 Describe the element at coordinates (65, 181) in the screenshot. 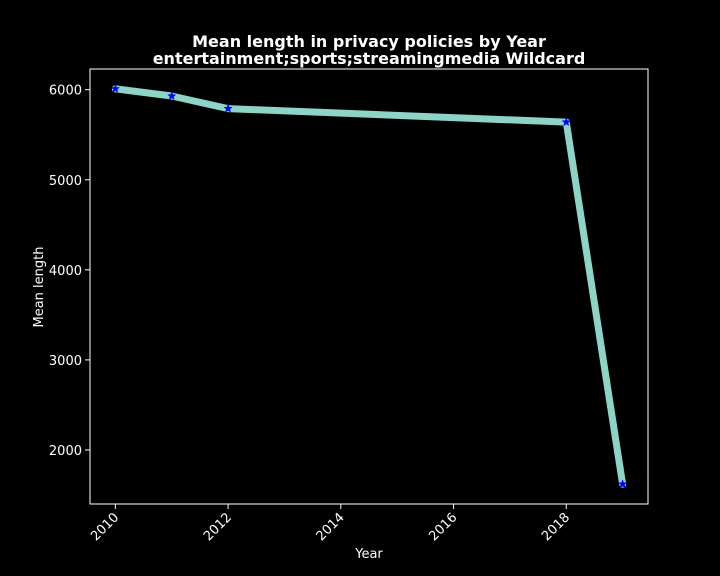

I see `y-tick-label: 5000` at that location.